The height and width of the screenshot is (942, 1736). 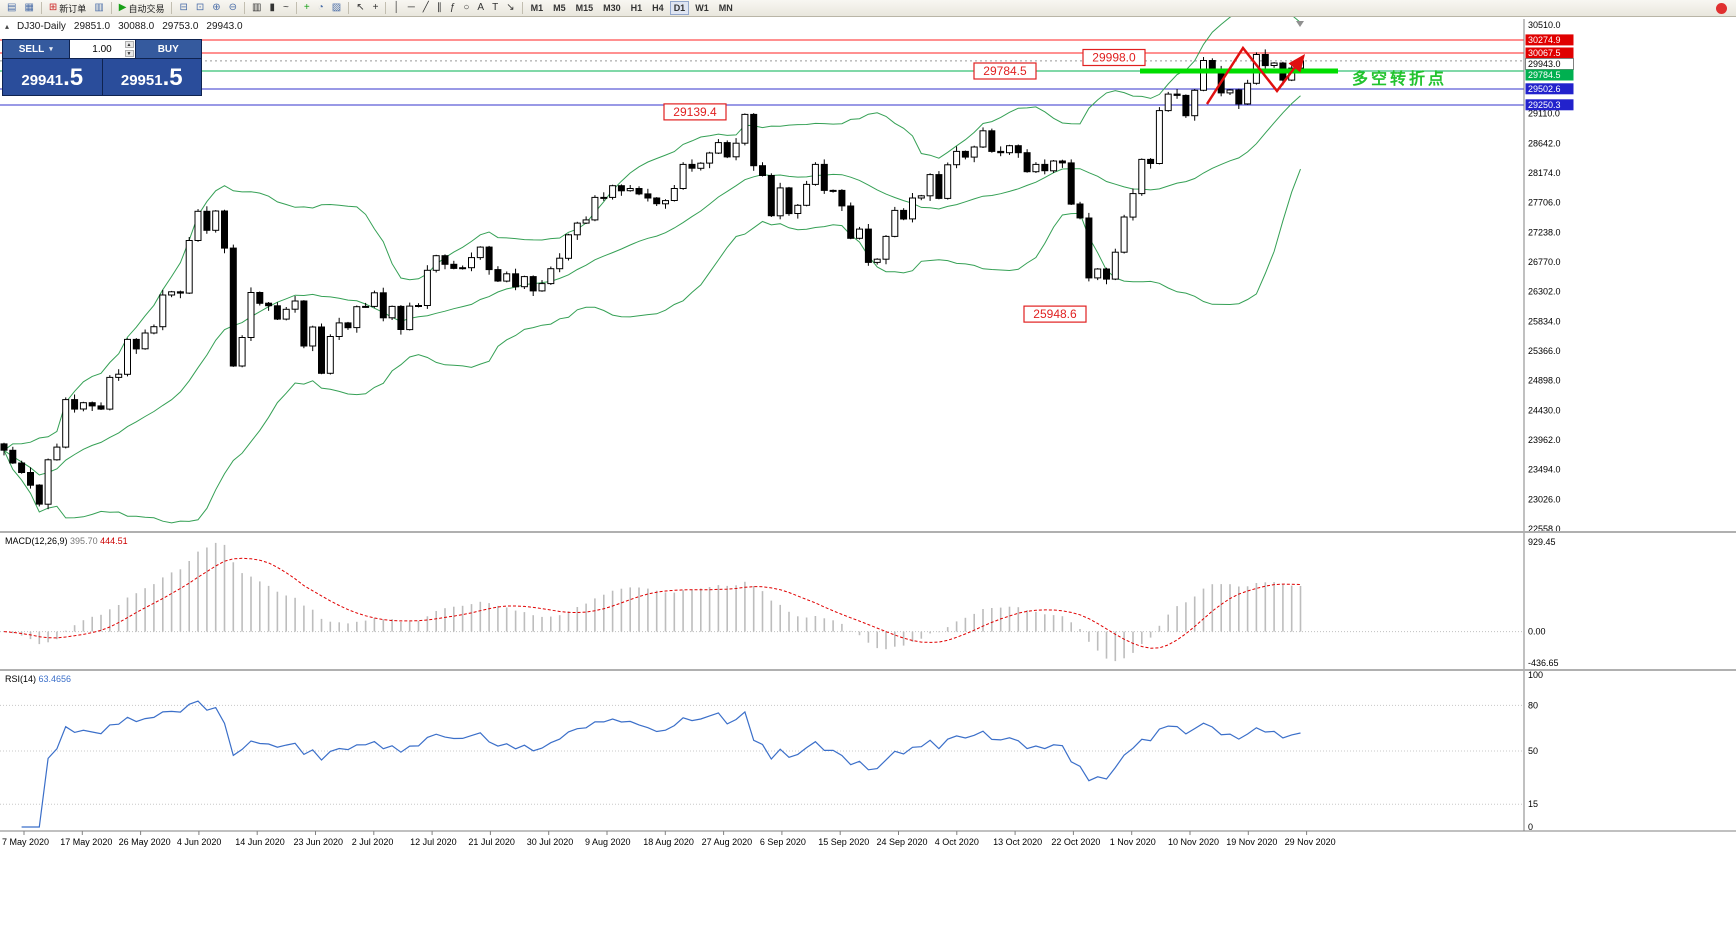 I want to click on open-value: 29851.0, so click(x=92, y=26).